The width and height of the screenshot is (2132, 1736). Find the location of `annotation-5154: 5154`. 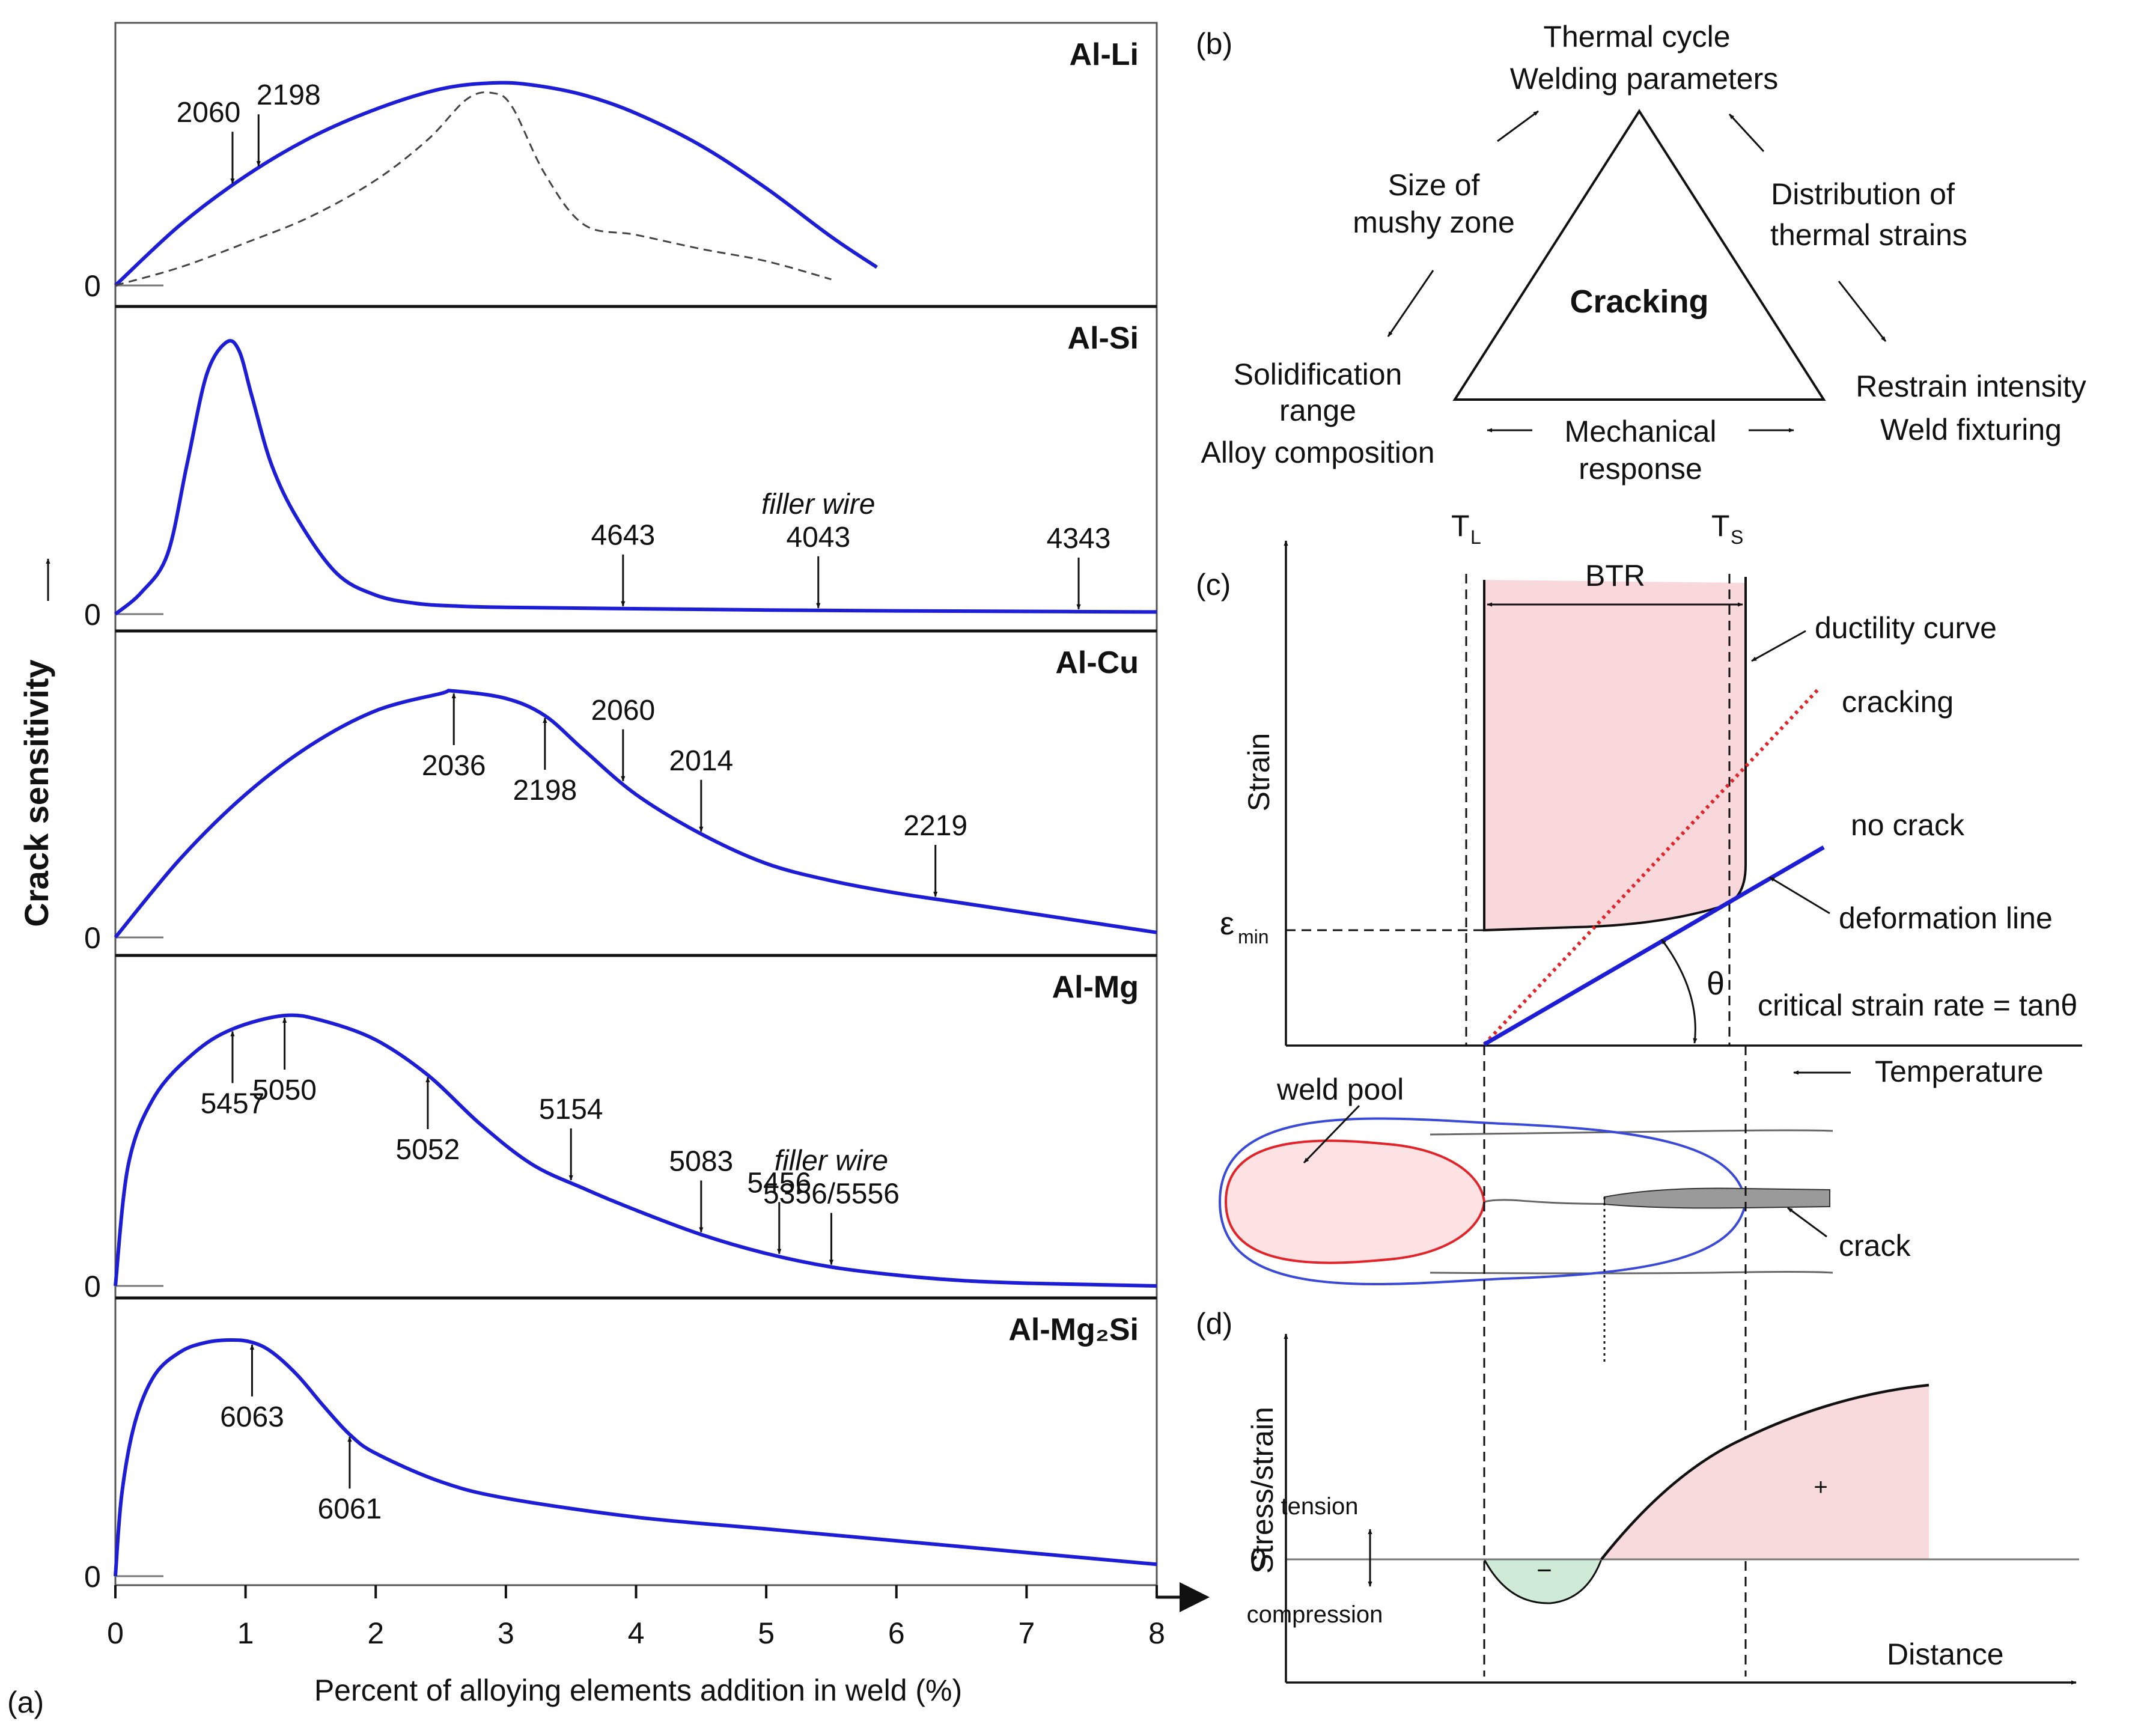

annotation-5154: 5154 is located at coordinates (571, 1137).